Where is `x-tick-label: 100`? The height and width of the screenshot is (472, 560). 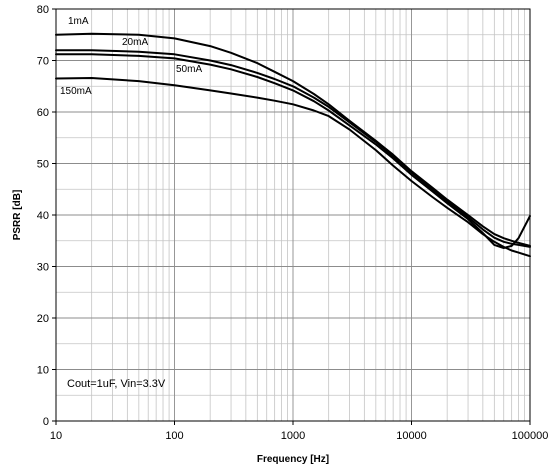
x-tick-label: 100 is located at coordinates (174, 436).